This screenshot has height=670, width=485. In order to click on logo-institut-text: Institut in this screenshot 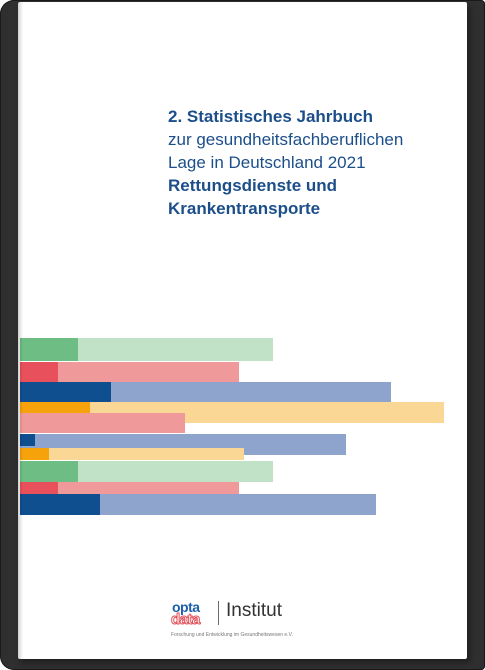, I will do `click(254, 610)`.